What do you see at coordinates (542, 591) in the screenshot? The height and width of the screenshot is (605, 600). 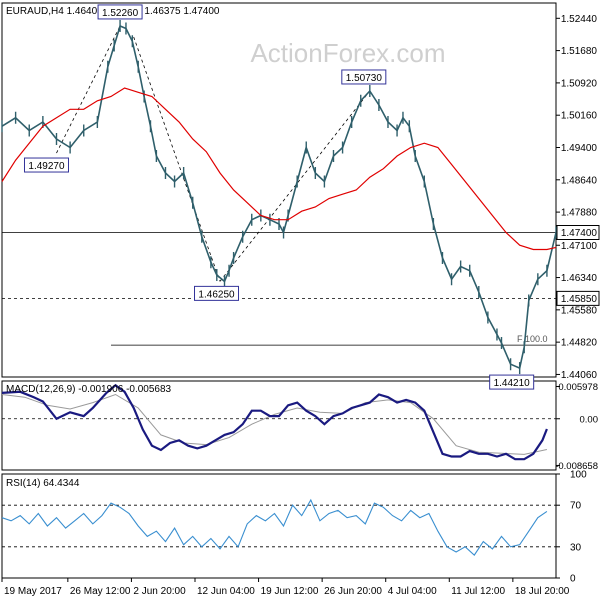 I see `x-axis-label: 18 Jul 20:00` at bounding box center [542, 591].